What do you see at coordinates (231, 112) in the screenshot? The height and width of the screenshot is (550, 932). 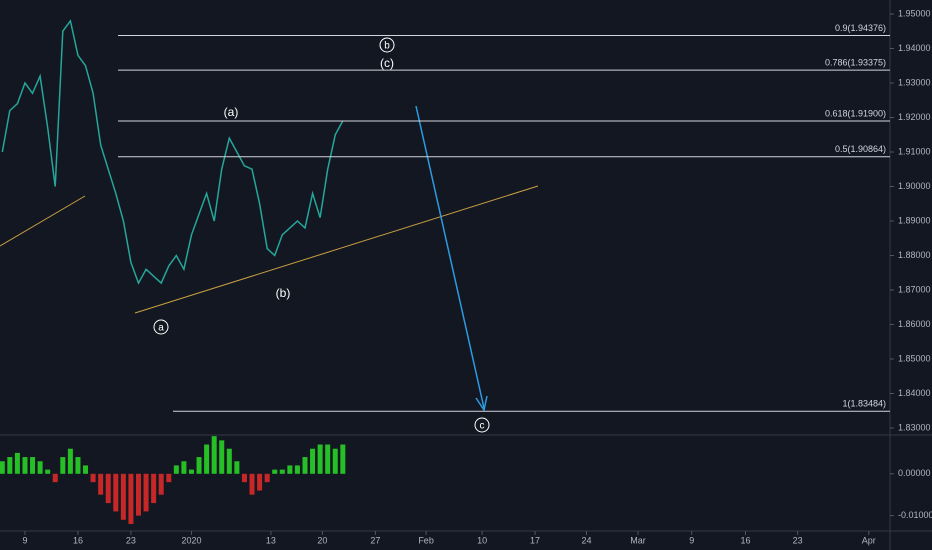 I see `wave-label: (a)` at bounding box center [231, 112].